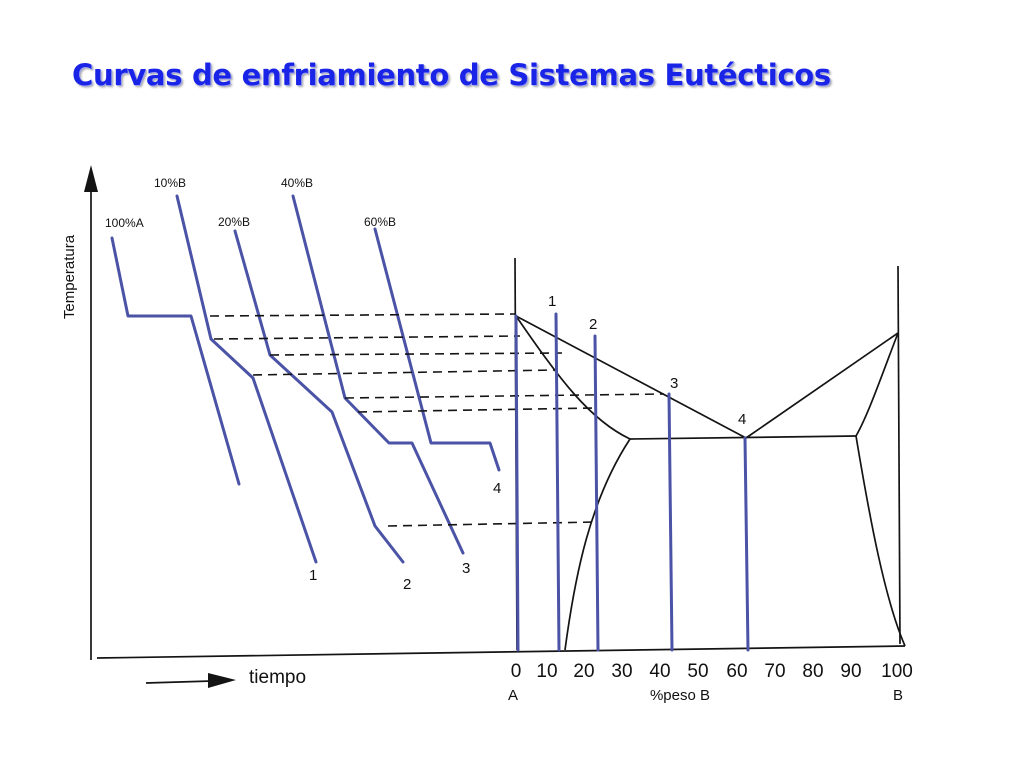 The width and height of the screenshot is (1024, 768). I want to click on liquidus-left, so click(631, 377).